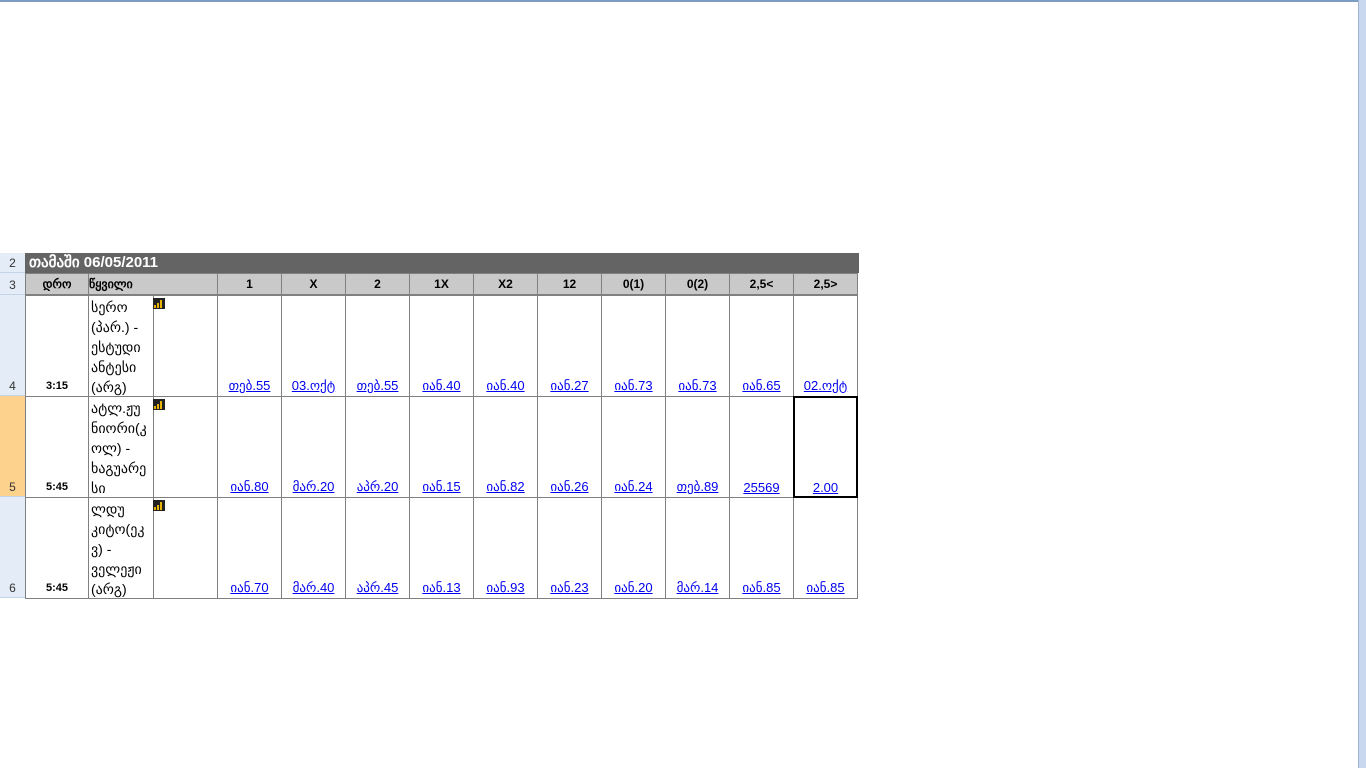  I want to click on odds-link: მარ.20, so click(313, 486).